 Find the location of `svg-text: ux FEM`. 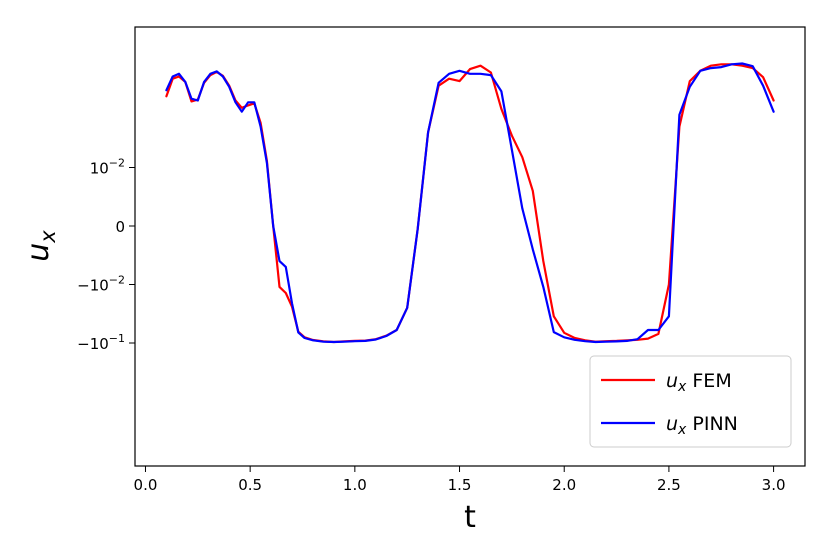

svg-text: ux FEM is located at coordinates (699, 382).